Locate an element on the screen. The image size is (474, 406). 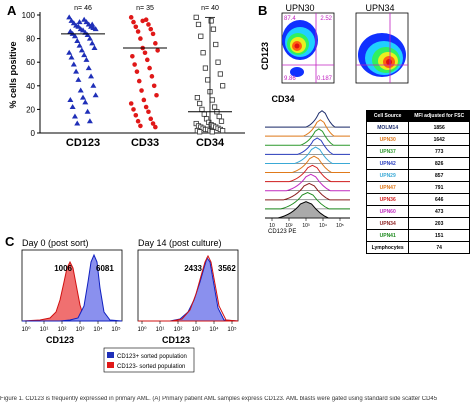
table-row: UPN34 203 is located at coordinates (417, 223).